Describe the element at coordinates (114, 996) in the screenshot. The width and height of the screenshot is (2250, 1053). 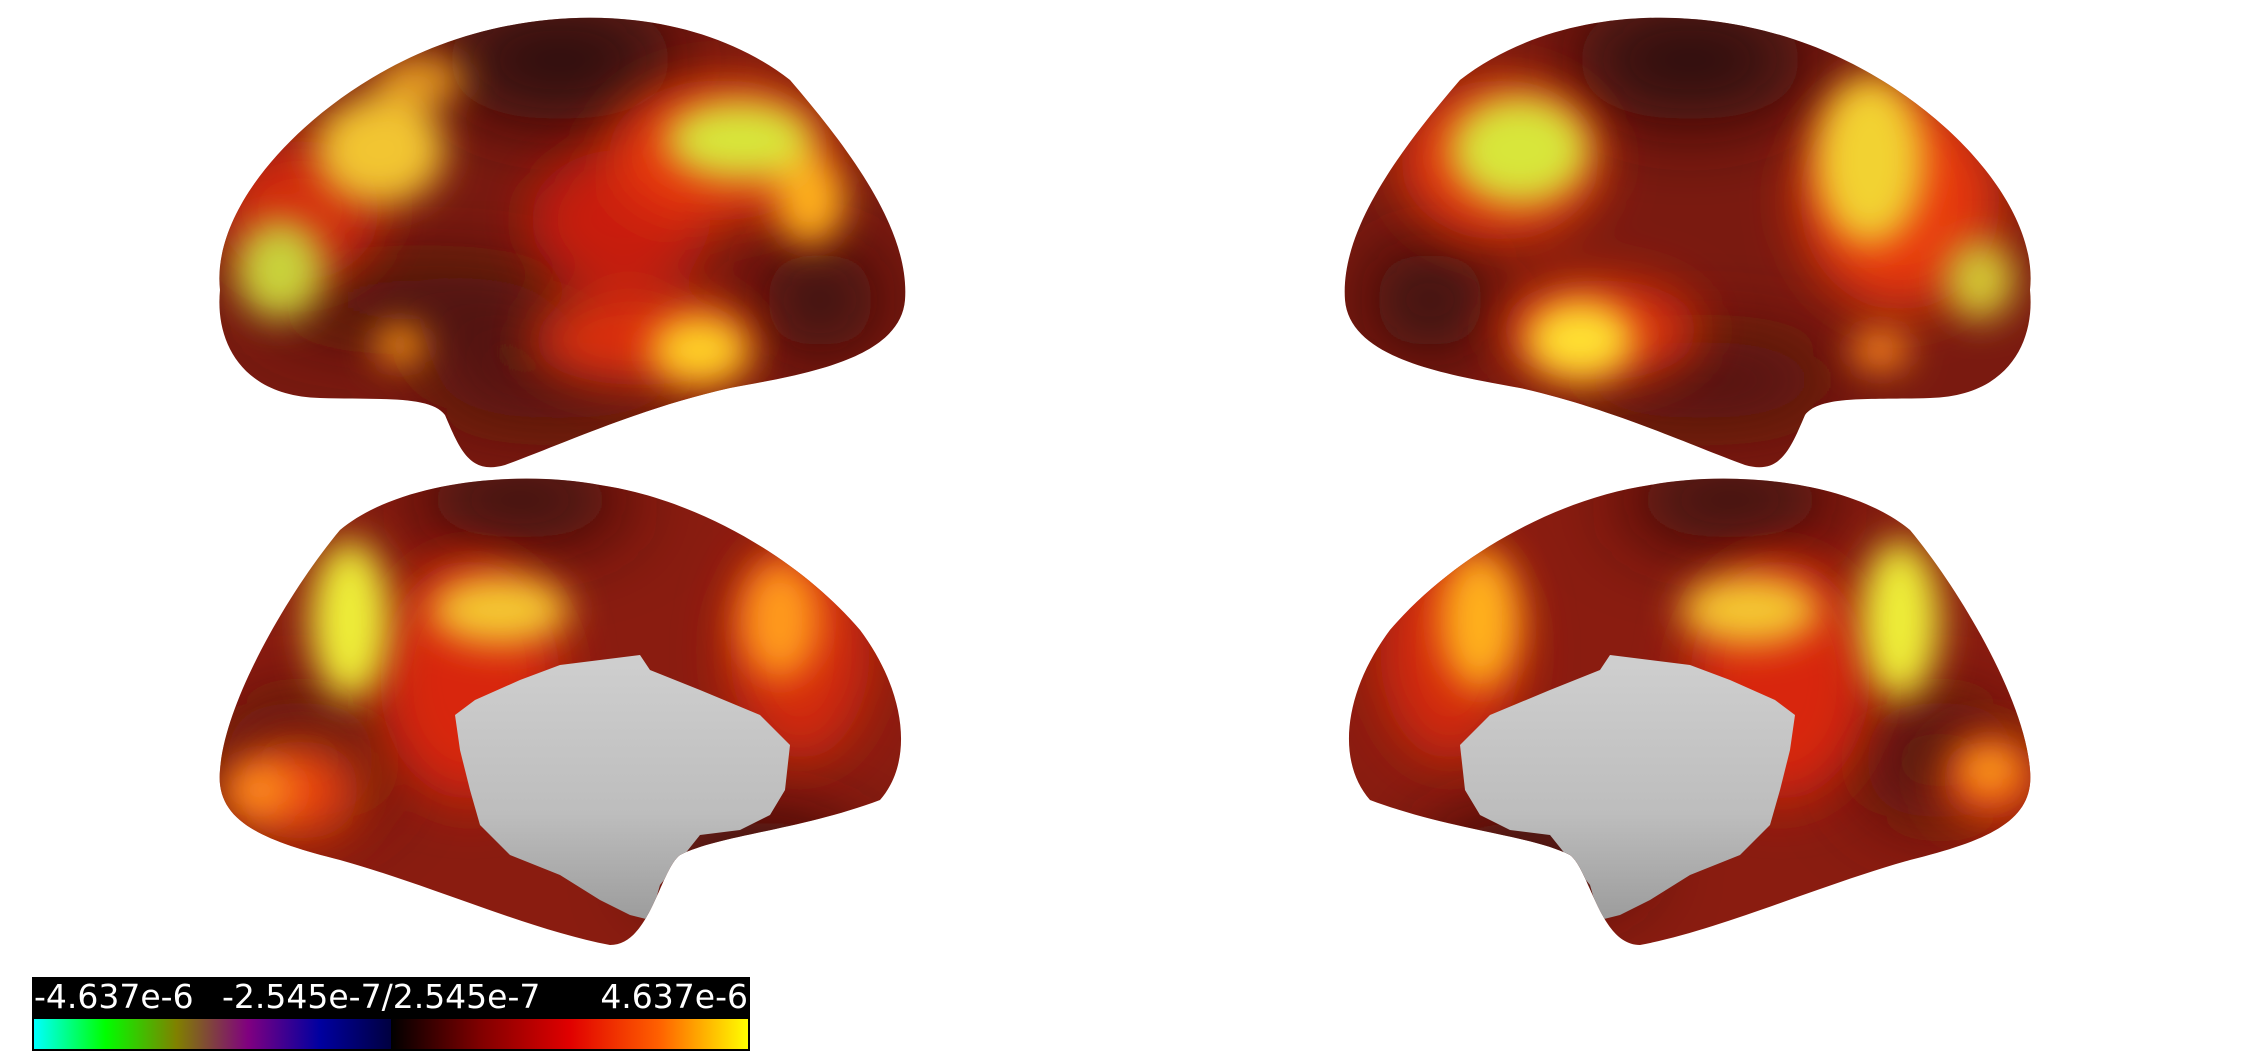
I see `colorbar-min-label: -4.637e-6` at that location.